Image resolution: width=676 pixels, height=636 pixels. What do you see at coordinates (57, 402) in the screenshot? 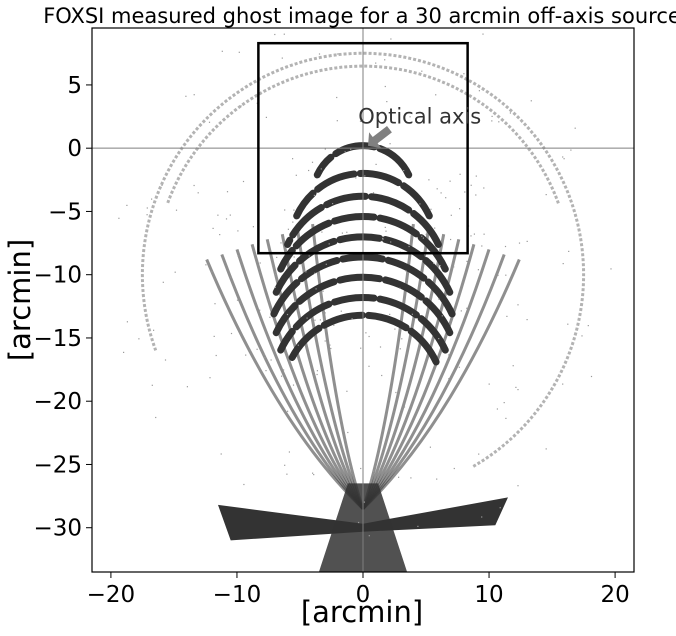
I see `y-tick-label: −20` at bounding box center [57, 402].